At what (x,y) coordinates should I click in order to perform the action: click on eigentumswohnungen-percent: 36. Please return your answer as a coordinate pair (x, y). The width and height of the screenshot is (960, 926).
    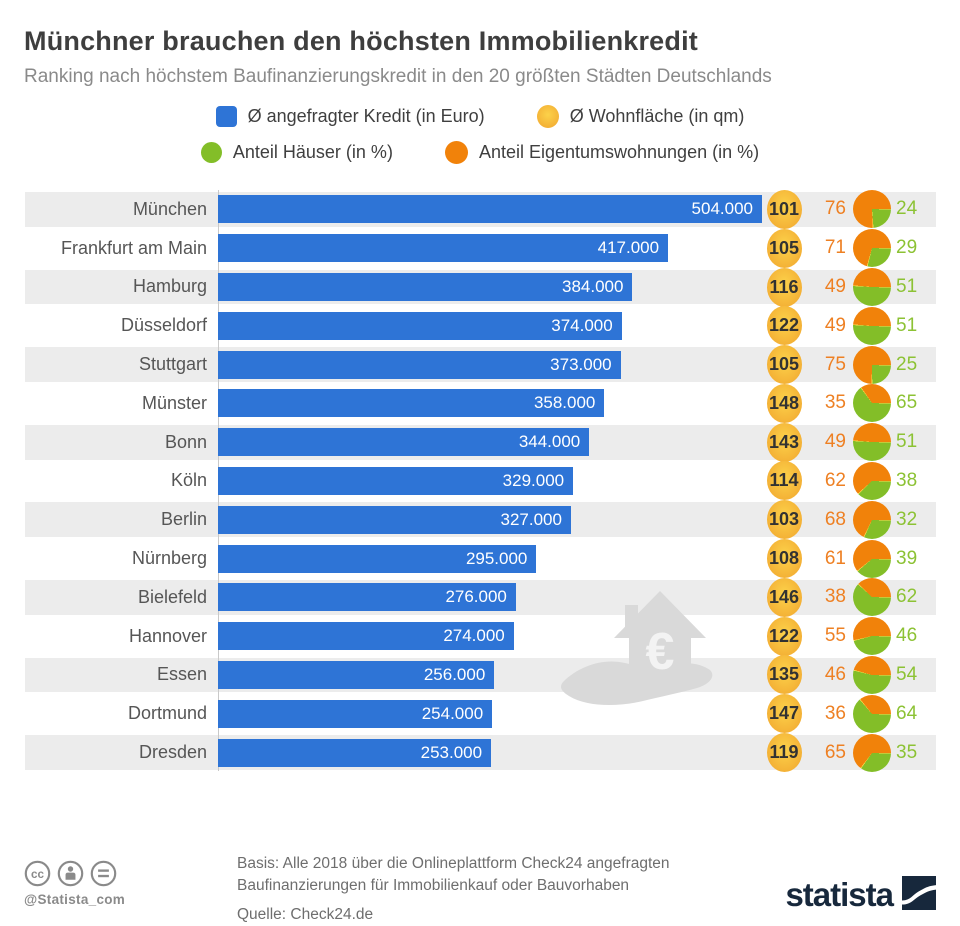
    Looking at the image, I should click on (835, 713).